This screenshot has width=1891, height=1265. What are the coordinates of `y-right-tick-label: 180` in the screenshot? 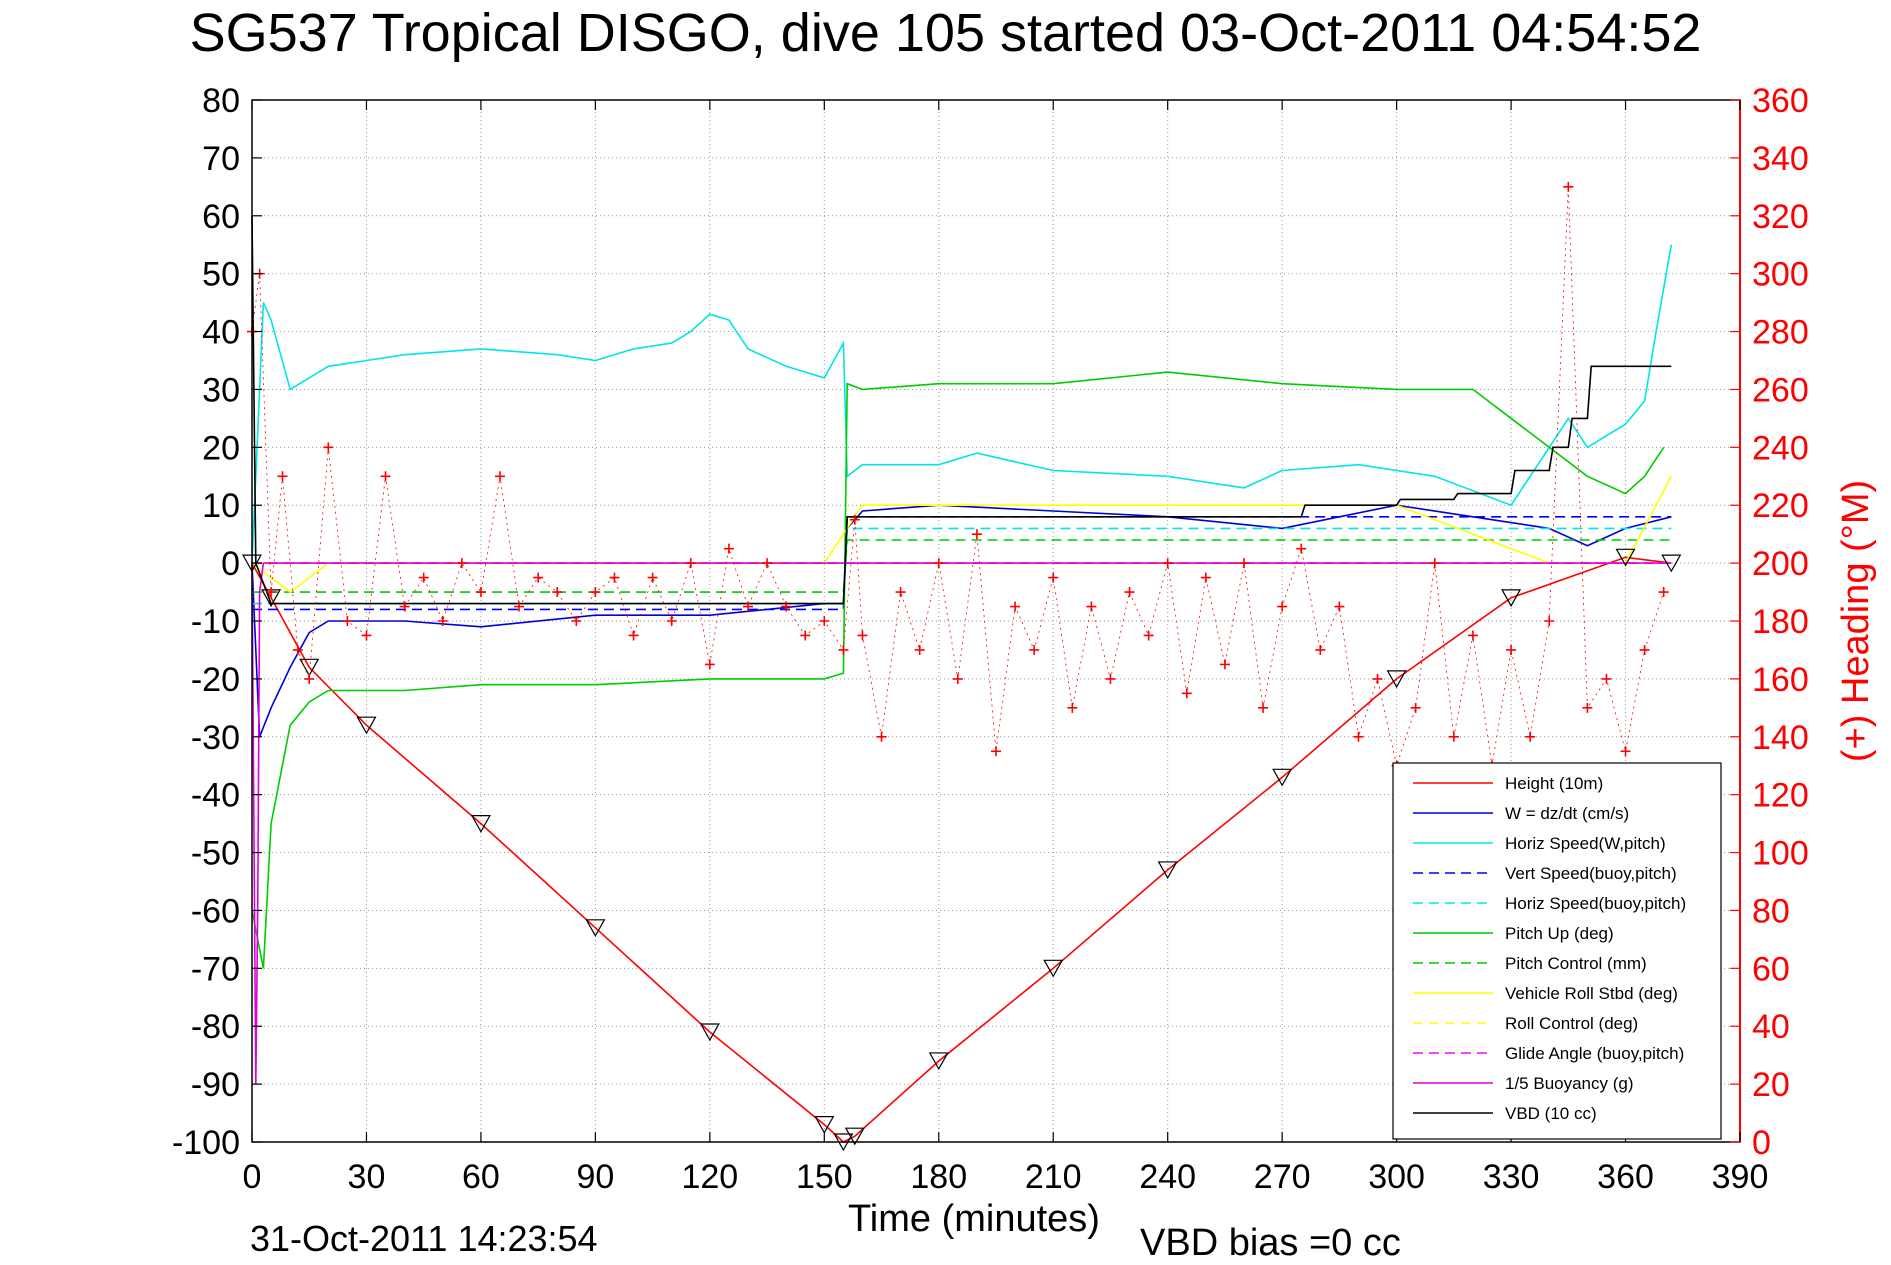 It's located at (1780, 622).